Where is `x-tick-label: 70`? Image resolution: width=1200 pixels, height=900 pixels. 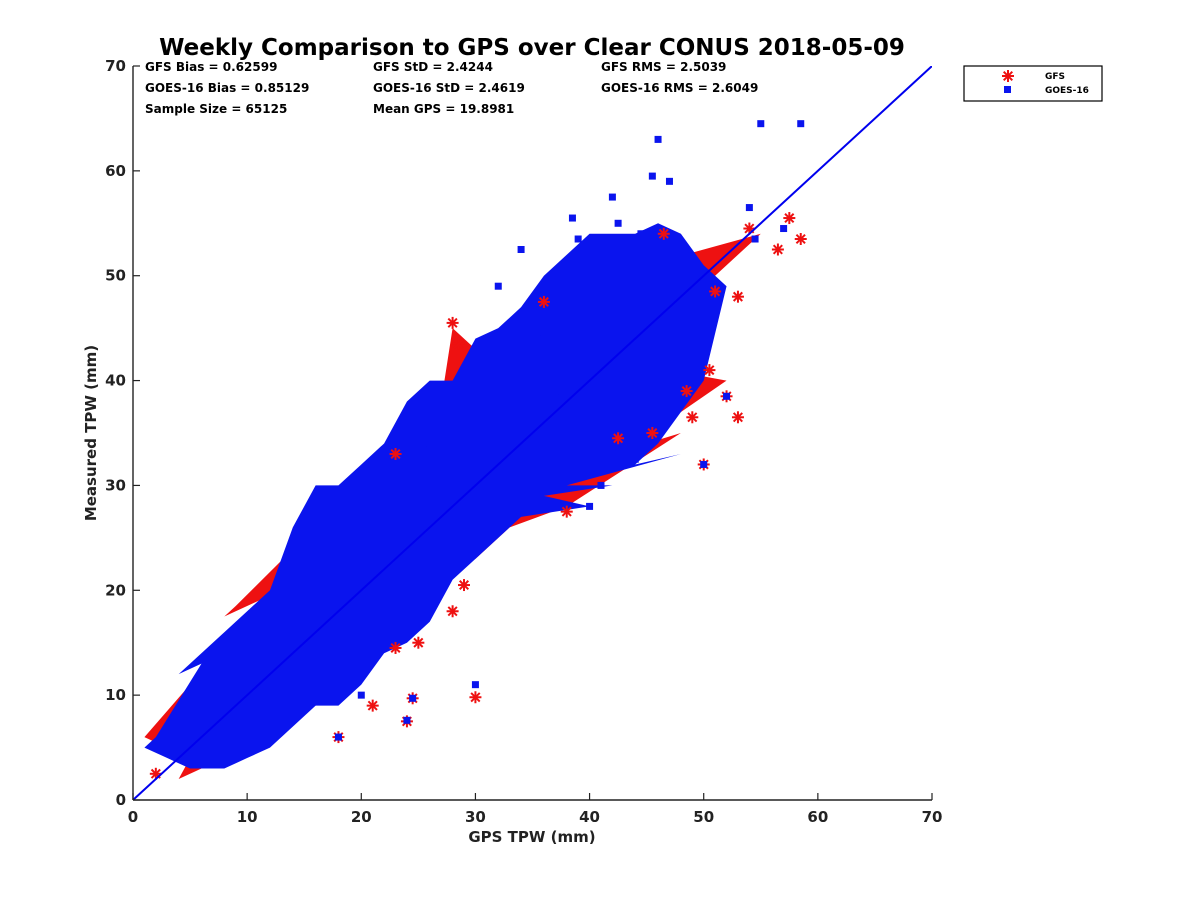
x-tick-label: 70 is located at coordinates (932, 817).